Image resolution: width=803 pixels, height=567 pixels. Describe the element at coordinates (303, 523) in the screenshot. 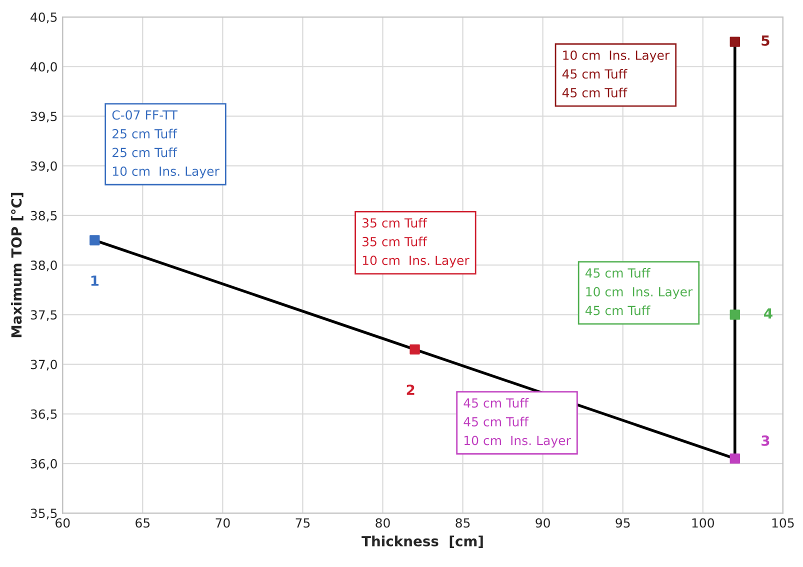

I see `x-tick-label: 75` at that location.